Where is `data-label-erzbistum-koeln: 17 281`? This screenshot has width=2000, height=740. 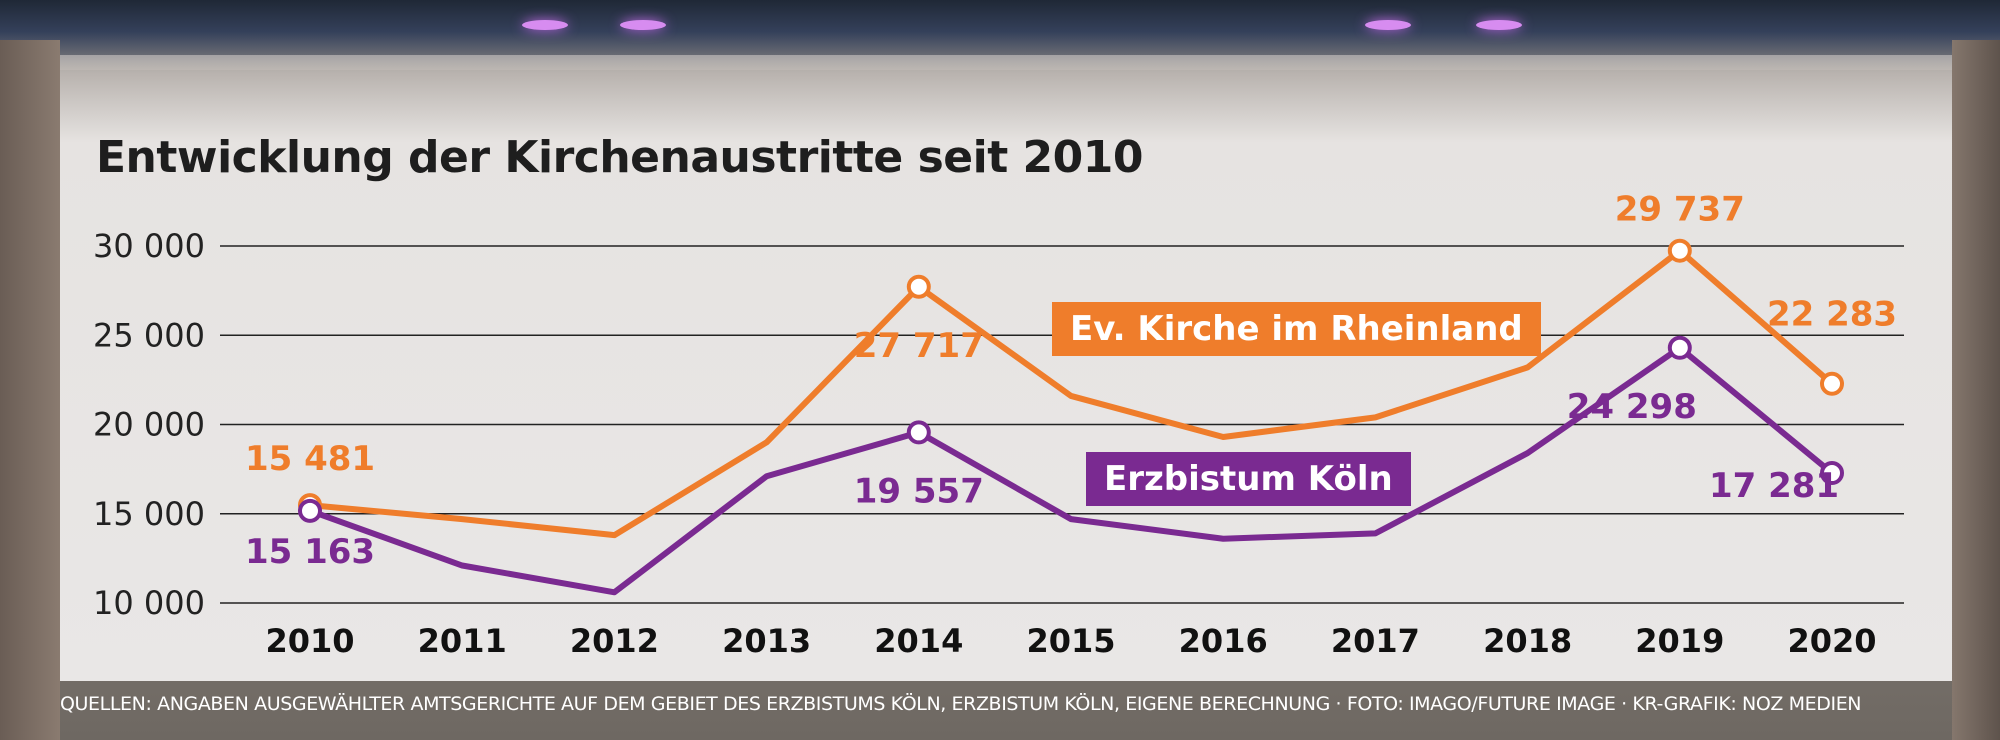
data-label-erzbistum-koeln: 17 281 is located at coordinates (1774, 486).